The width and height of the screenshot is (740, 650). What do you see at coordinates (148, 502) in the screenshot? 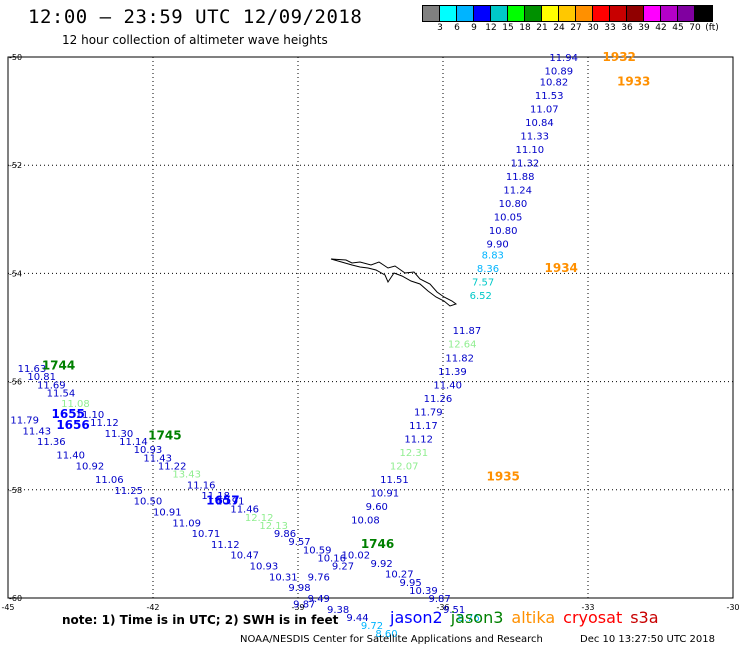
I see `wave-height-value: 10.50` at bounding box center [148, 502].